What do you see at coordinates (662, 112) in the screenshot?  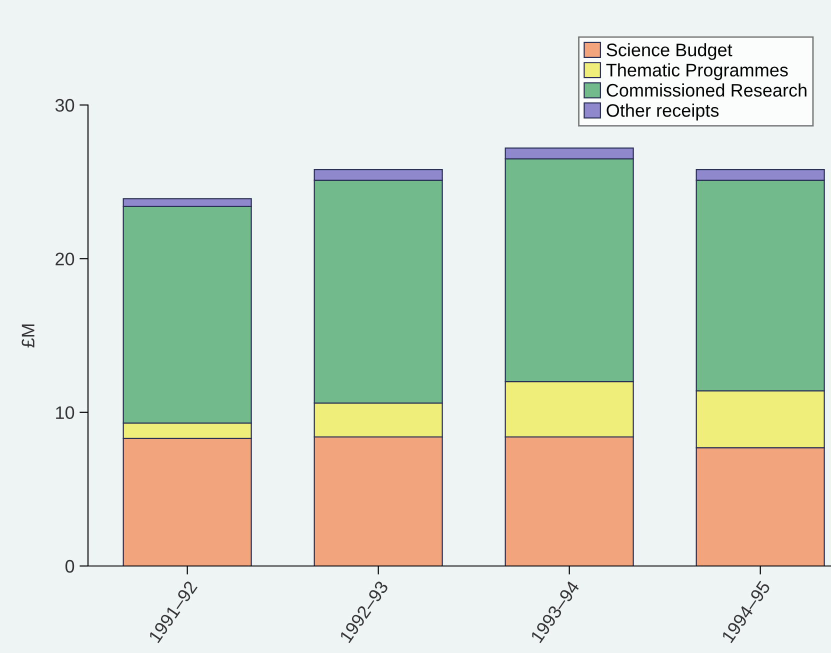 I see `legend-label: Other receipts` at bounding box center [662, 112].